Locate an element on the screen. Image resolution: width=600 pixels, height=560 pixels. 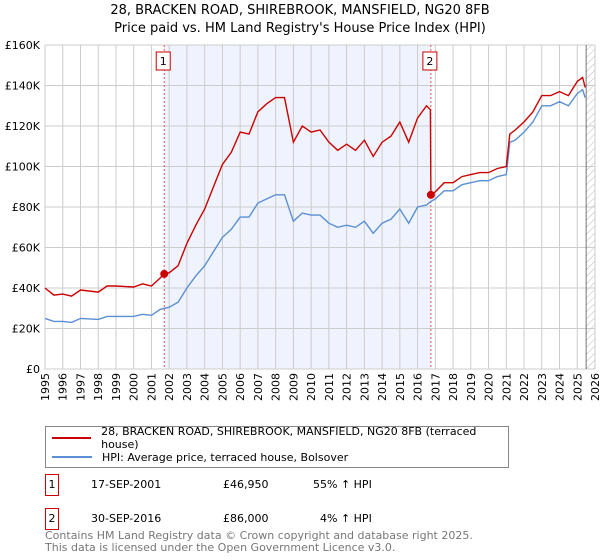
x-tick-label: 2023 is located at coordinates (542, 387).